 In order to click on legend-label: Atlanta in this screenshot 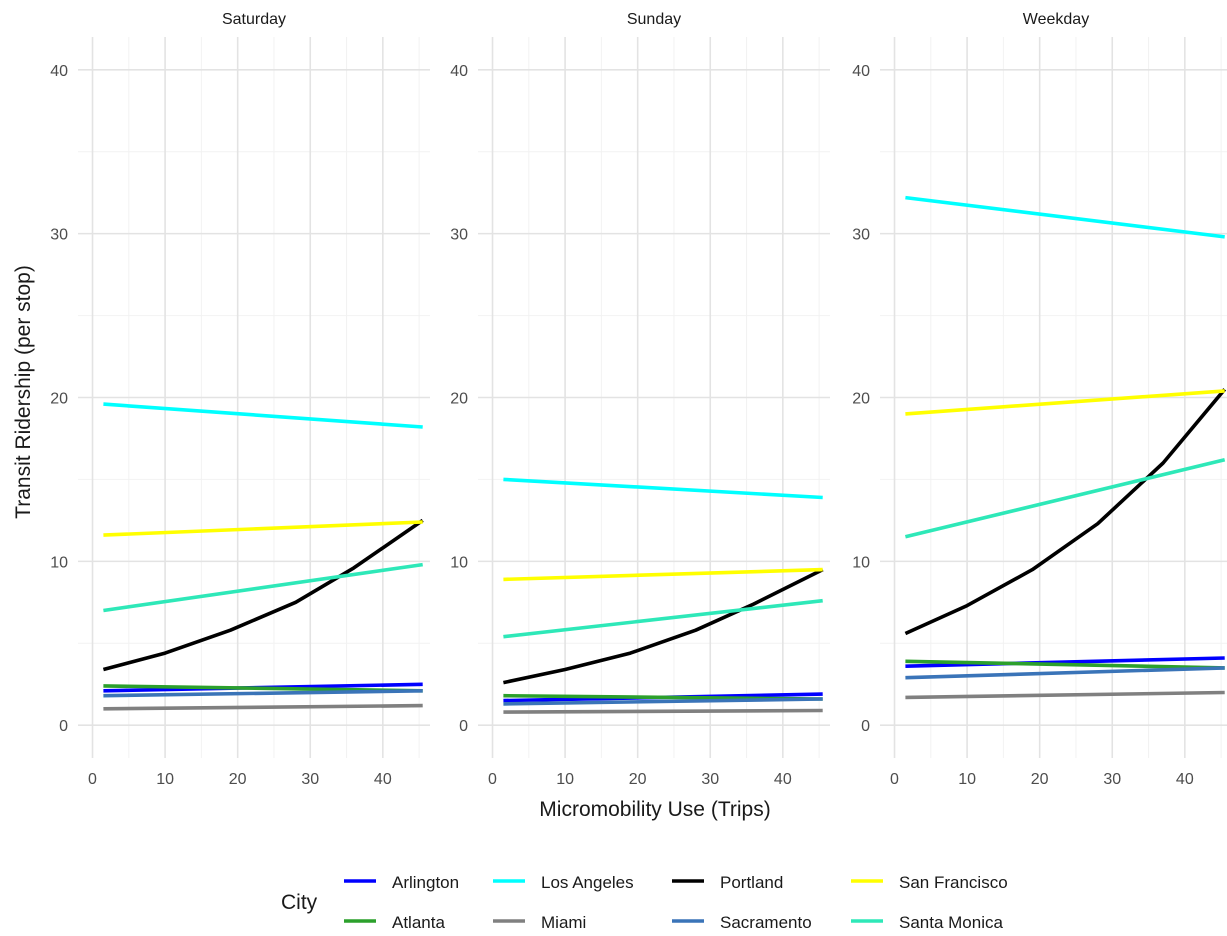, I will do `click(418, 922)`.